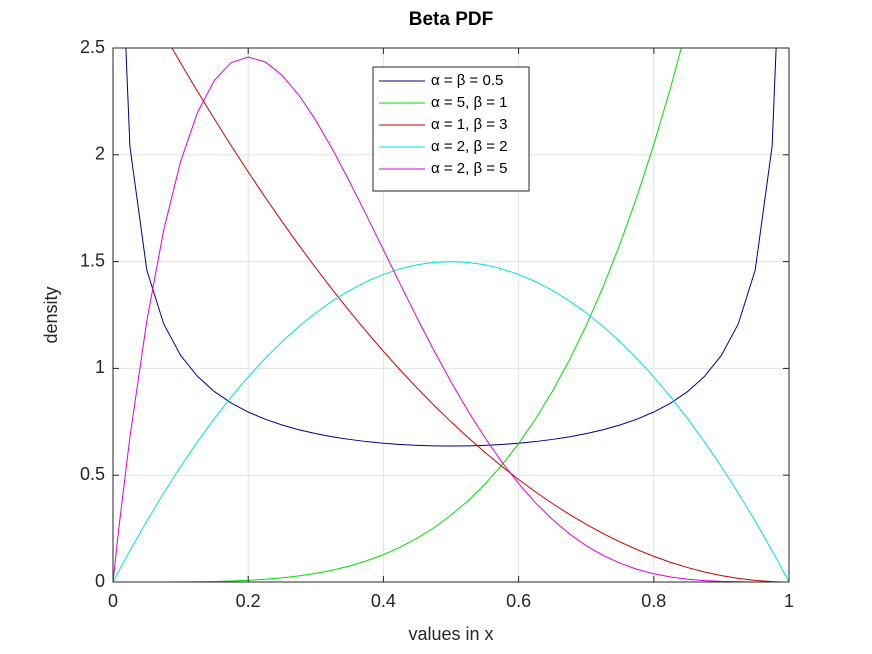  Describe the element at coordinates (92, 260) in the screenshot. I see `y-tick-label: 1.5` at that location.